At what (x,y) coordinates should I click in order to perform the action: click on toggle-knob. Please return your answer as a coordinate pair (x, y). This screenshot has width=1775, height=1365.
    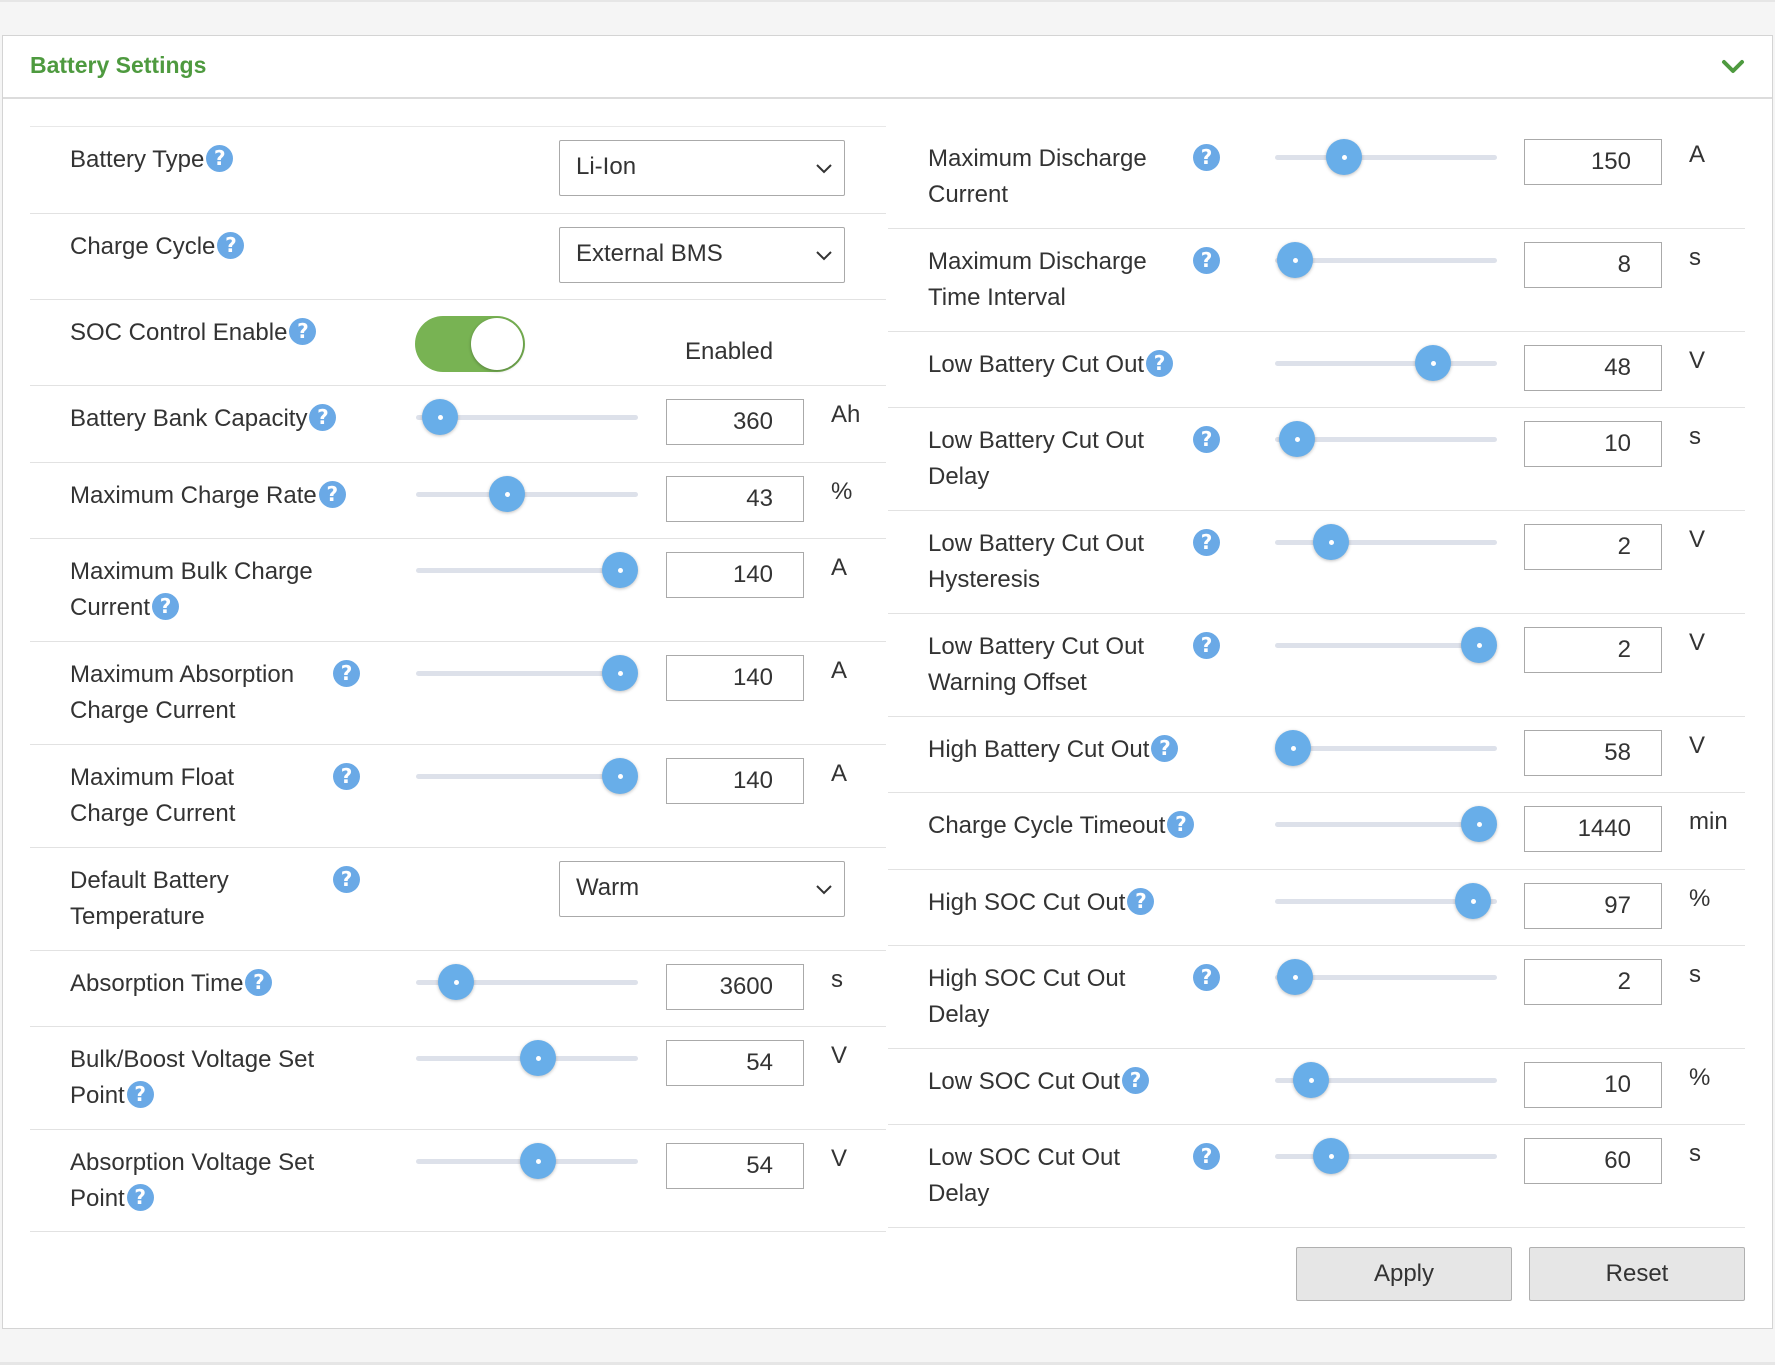
    Looking at the image, I should click on (497, 344).